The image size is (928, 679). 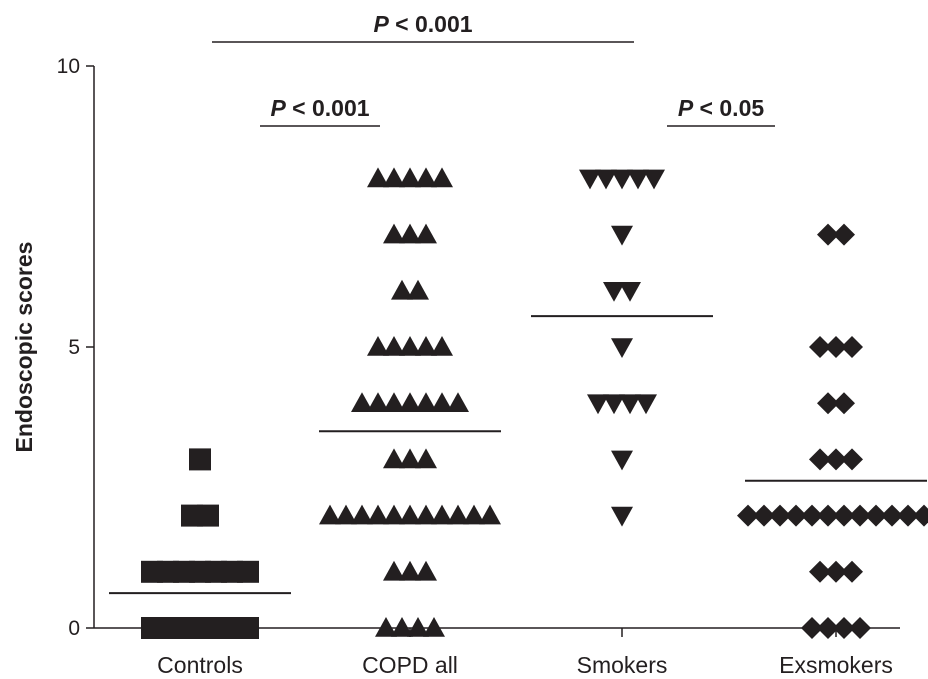 What do you see at coordinates (836, 665) in the screenshot?
I see `x-tick-label: Exsmokers` at bounding box center [836, 665].